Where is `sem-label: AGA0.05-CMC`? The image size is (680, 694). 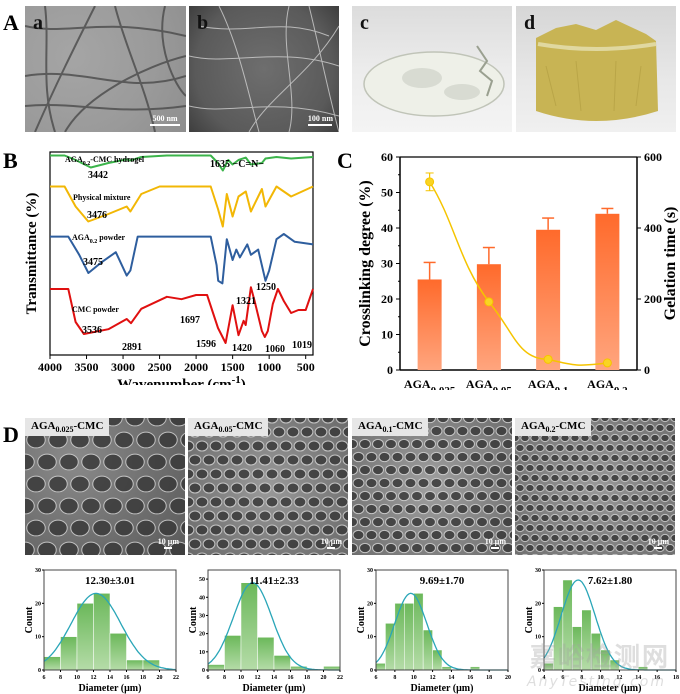 sem-label: AGA0.05-CMC is located at coordinates (228, 427).